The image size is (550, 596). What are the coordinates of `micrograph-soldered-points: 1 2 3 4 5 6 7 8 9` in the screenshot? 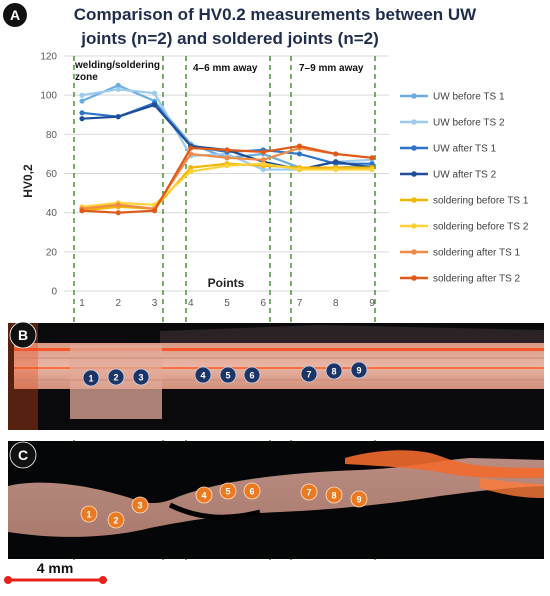 It's located at (224, 505).